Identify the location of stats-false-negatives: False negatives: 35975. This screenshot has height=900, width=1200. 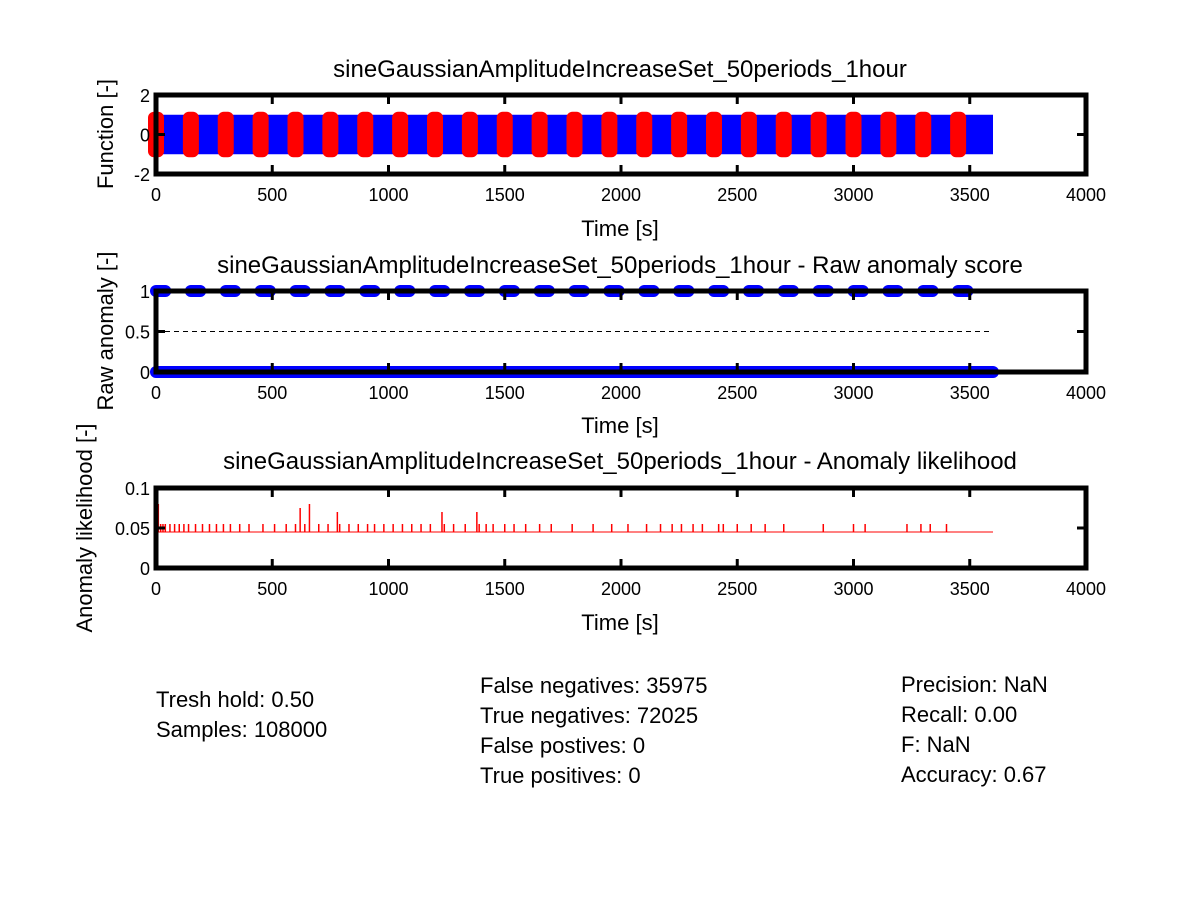
(594, 685).